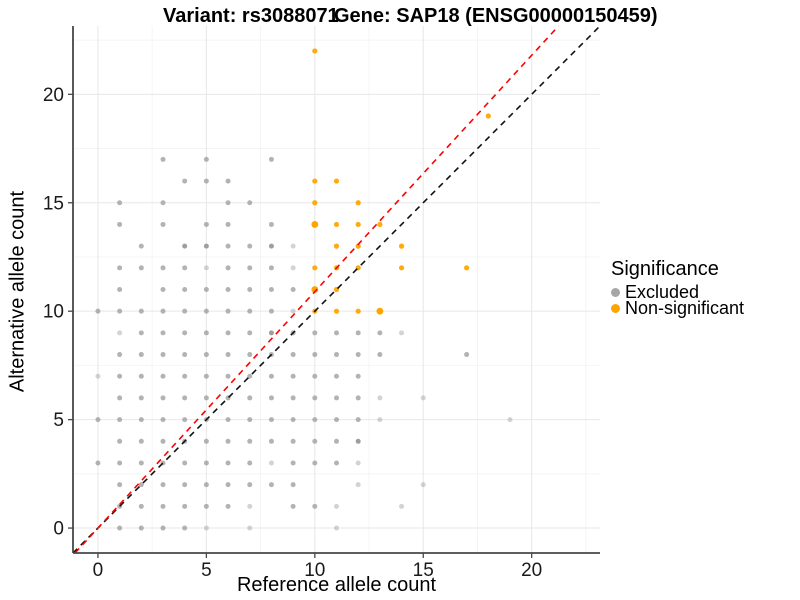 This screenshot has width=800, height=600. I want to click on y-tick-label: 15, so click(53, 203).